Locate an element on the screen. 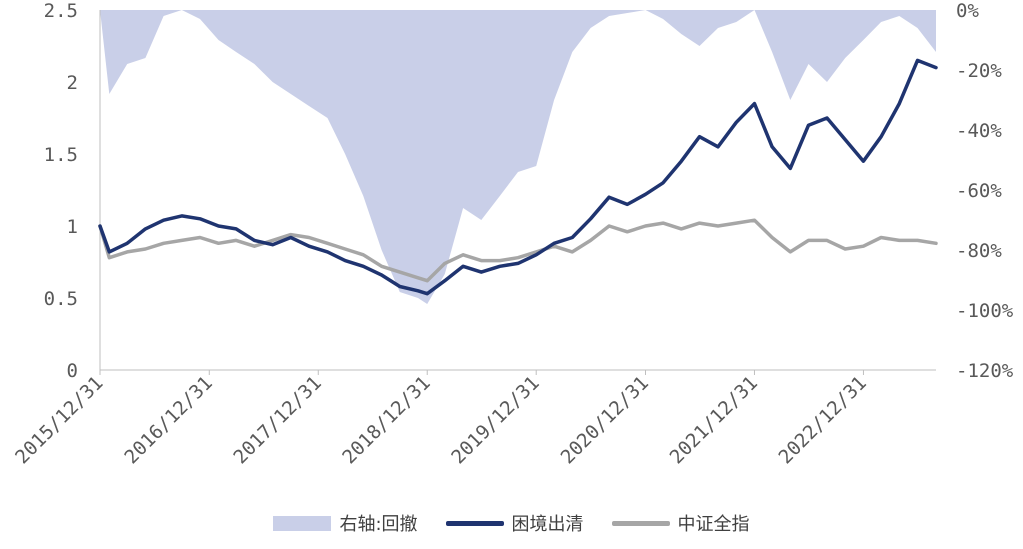  legend-swatch-strategy is located at coordinates (474, 523).